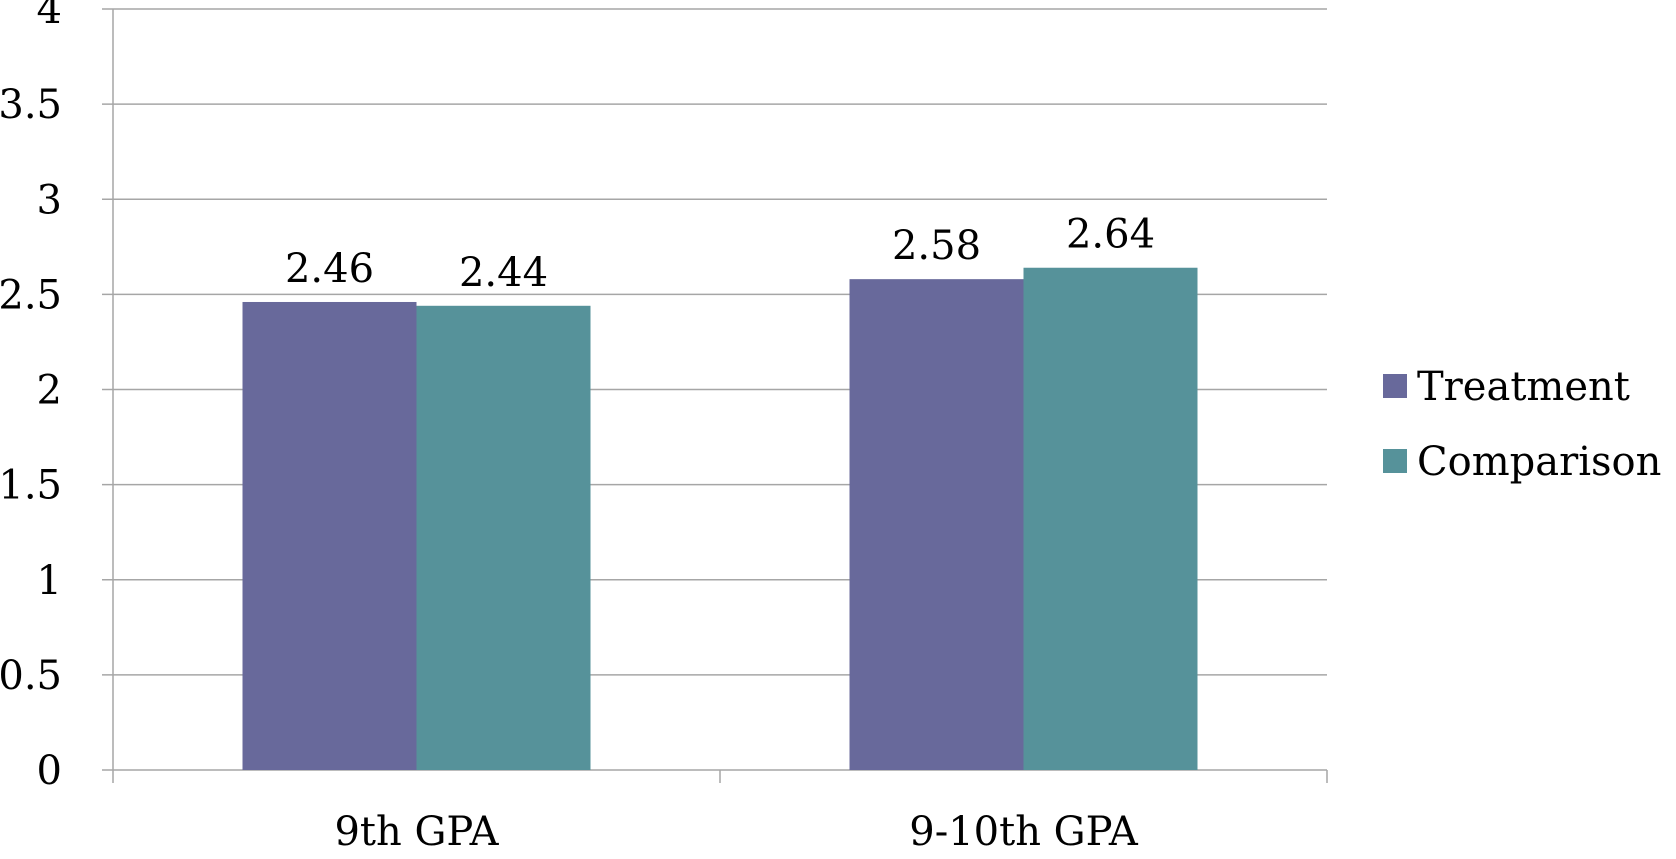 This screenshot has height=859, width=1676. What do you see at coordinates (31, 105) in the screenshot?
I see `y-tick-label: 3.5` at bounding box center [31, 105].